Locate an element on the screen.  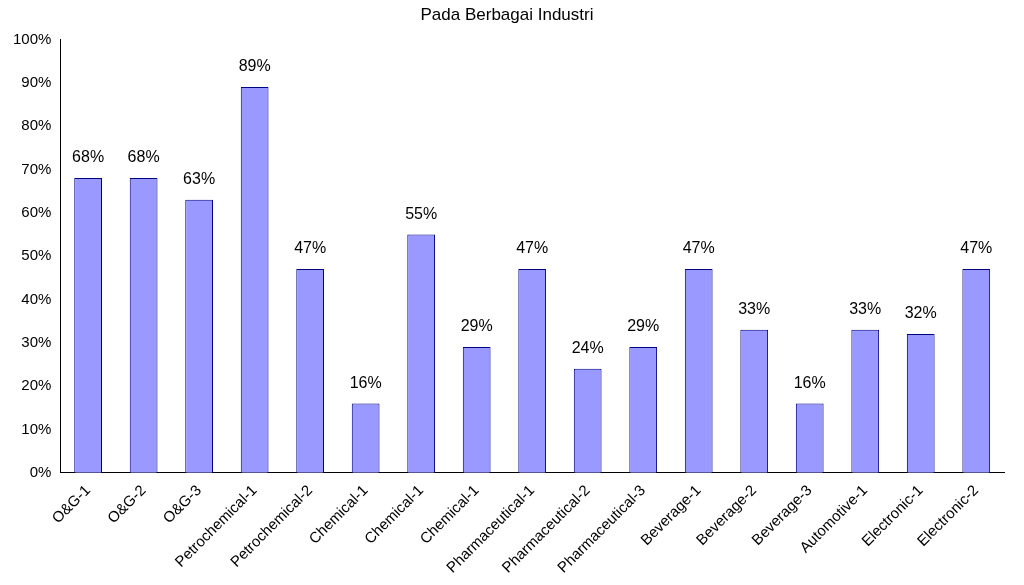
data-label: 63% is located at coordinates (199, 179).